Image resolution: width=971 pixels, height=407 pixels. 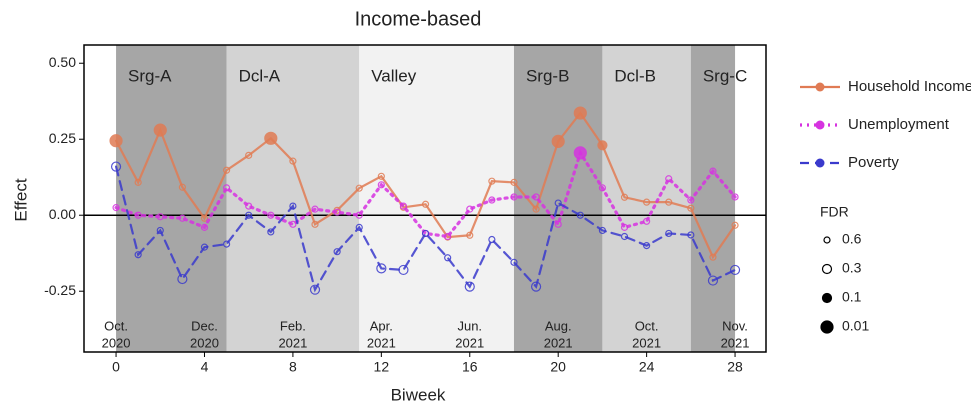 What do you see at coordinates (150, 75) in the screenshot?
I see `period-label: Srg-A` at bounding box center [150, 75].